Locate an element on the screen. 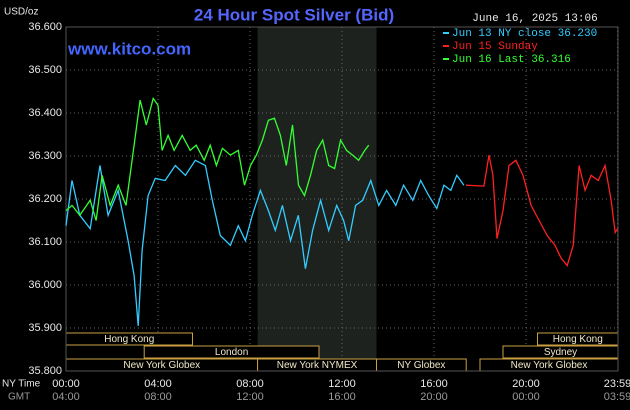 The image size is (630, 410). y-tick-label: 35.900 is located at coordinates (45, 328).